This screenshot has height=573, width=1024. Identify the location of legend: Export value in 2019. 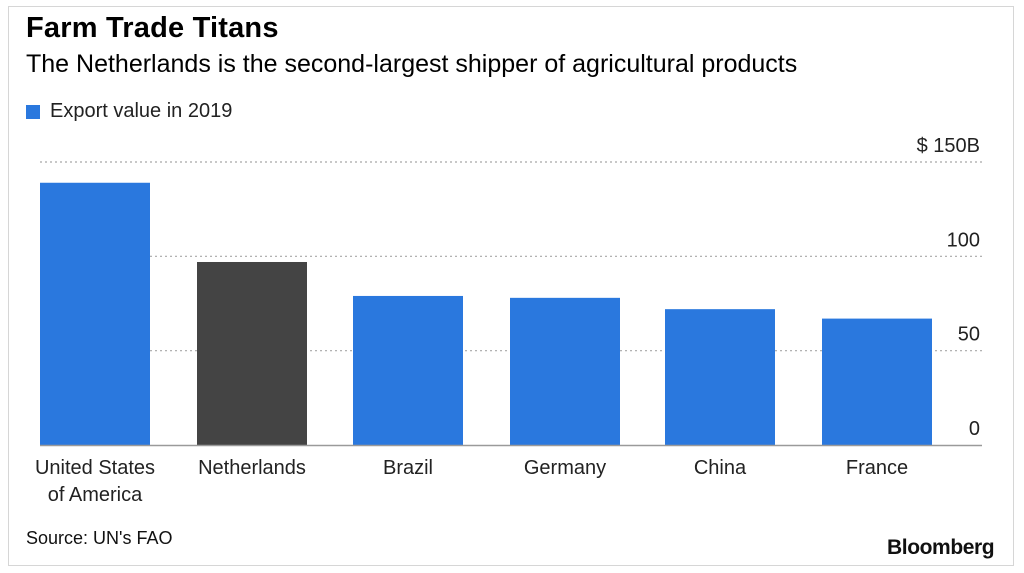
(129, 111).